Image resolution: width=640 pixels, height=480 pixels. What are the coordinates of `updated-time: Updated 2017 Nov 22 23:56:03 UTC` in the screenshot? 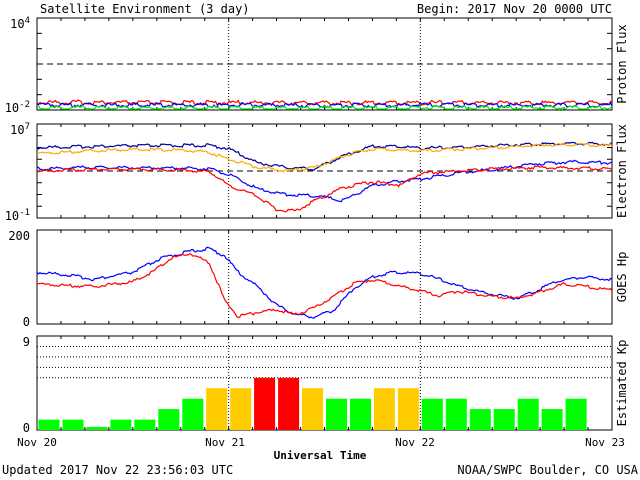 It's located at (117, 470).